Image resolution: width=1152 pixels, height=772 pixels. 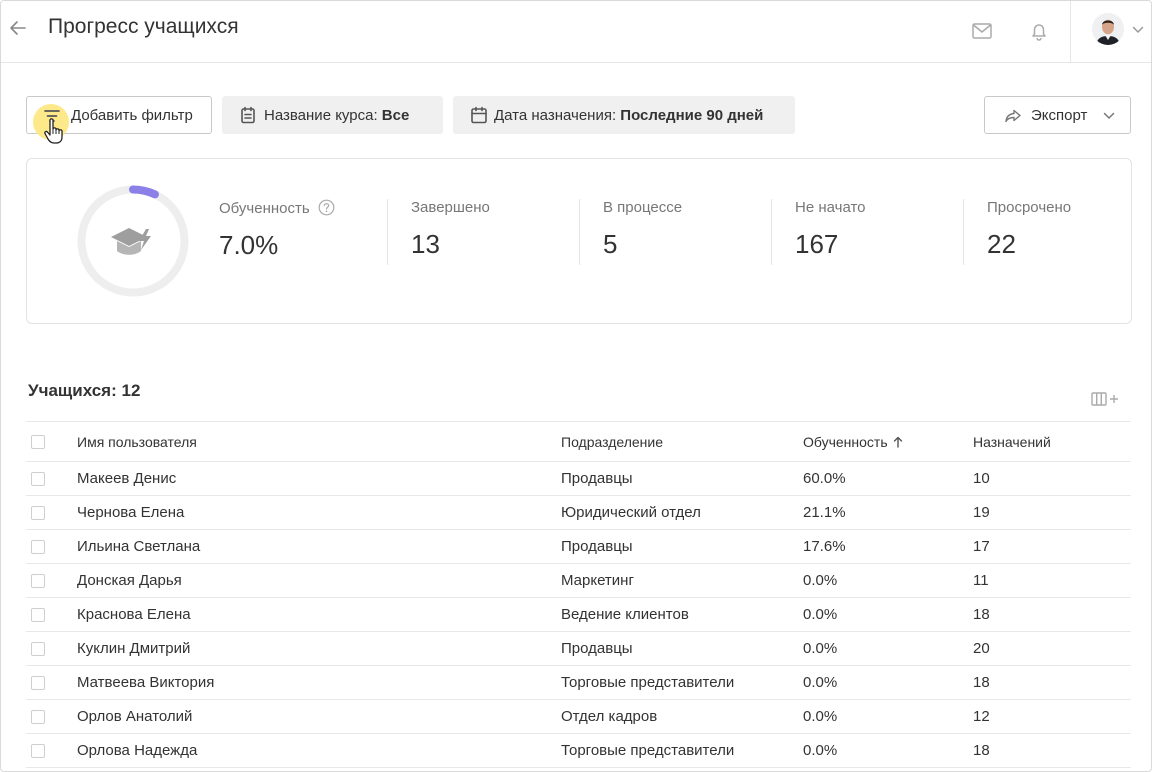 What do you see at coordinates (982, 31) in the screenshot?
I see `mail-icon` at bounding box center [982, 31].